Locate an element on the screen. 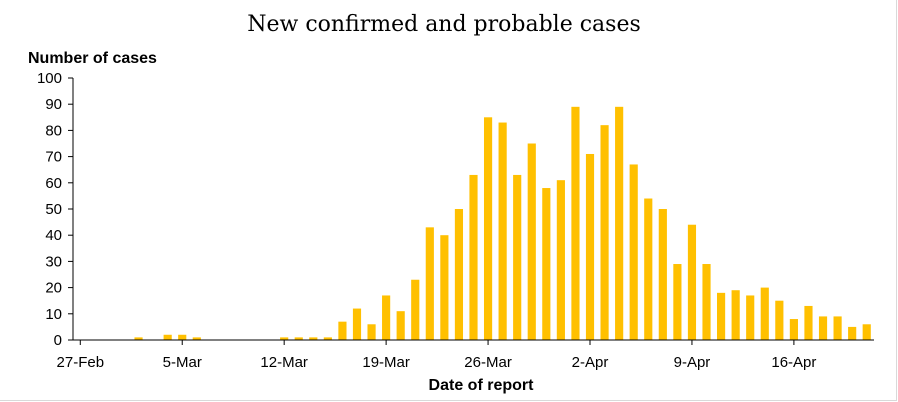  x-tick-label-42: 9-Apr is located at coordinates (692, 362).